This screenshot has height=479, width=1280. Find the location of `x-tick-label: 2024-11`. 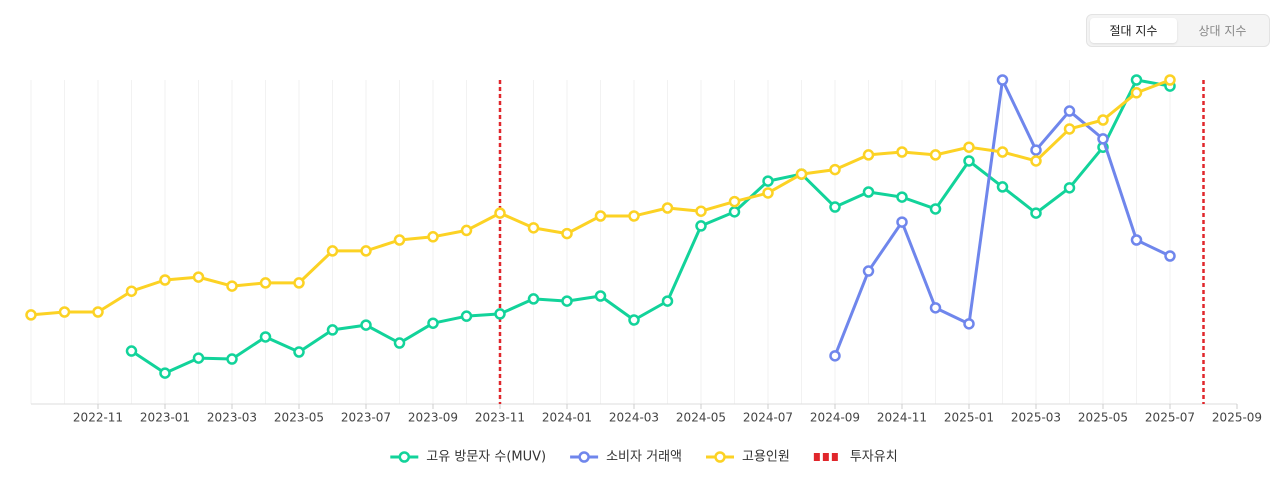

x-tick-label: 2024-11 is located at coordinates (902, 418).